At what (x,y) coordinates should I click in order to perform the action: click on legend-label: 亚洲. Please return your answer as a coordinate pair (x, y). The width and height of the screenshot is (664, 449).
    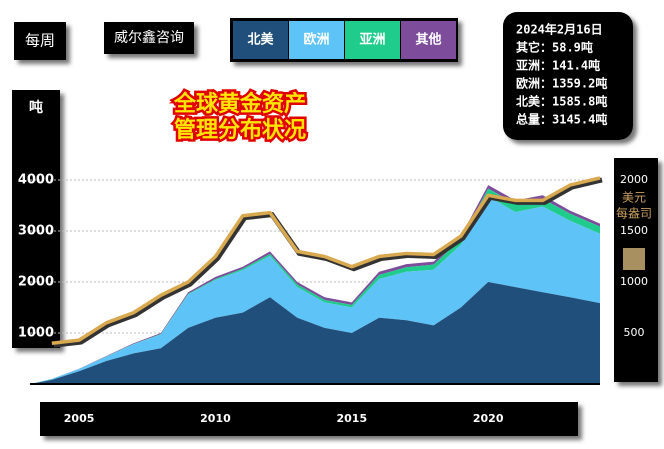
    Looking at the image, I should click on (372, 40).